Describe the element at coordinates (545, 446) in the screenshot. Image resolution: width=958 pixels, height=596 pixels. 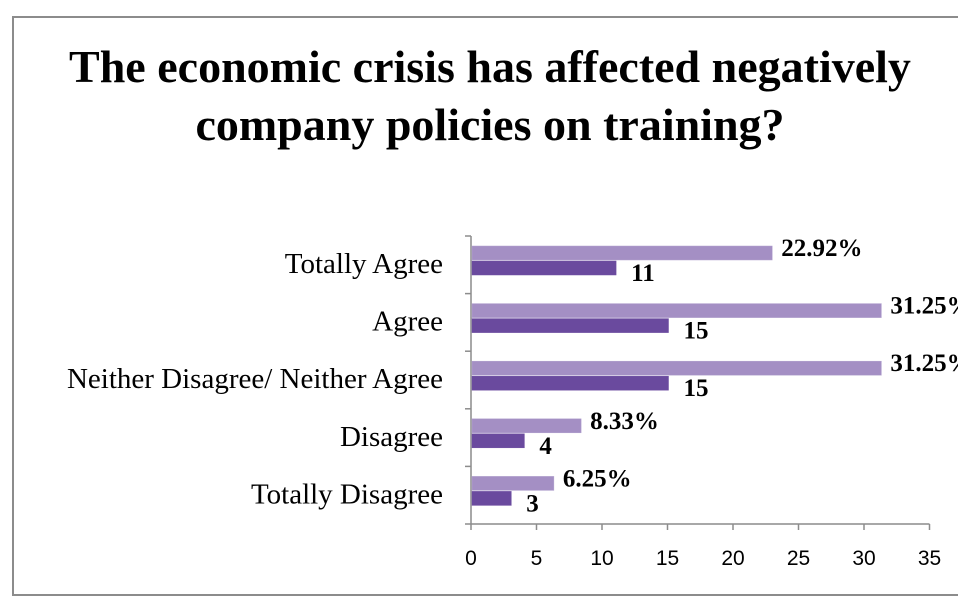
I see `data-label-count: 4` at that location.